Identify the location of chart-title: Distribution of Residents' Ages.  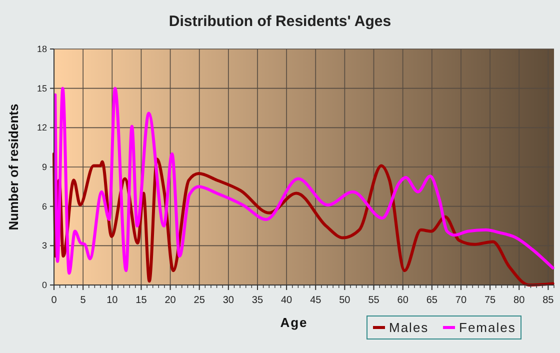
(280, 21).